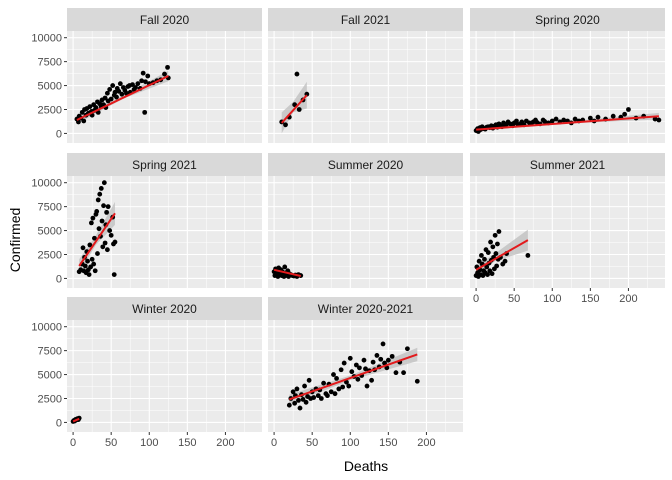 This screenshot has width=672, height=480. I want to click on facet-strip-label: Fall 2021, so click(366, 20).